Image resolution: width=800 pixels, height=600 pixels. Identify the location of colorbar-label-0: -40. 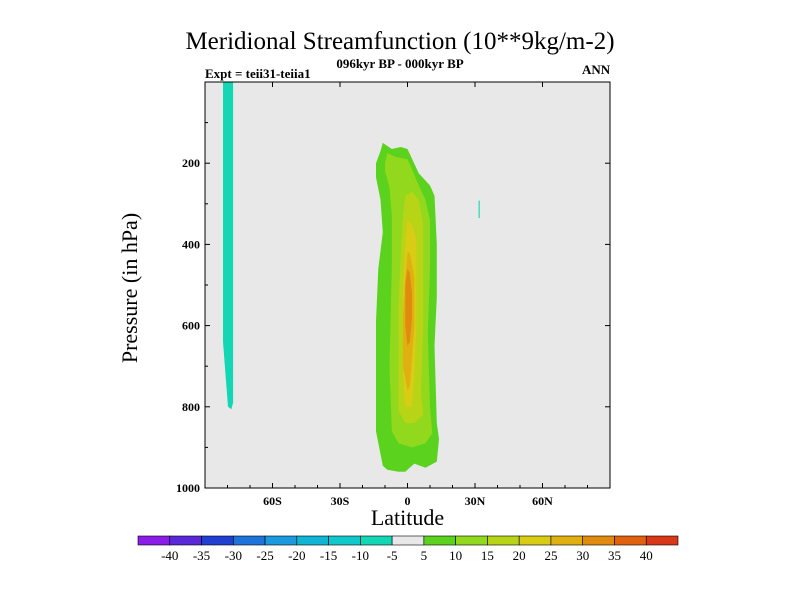
(169, 555).